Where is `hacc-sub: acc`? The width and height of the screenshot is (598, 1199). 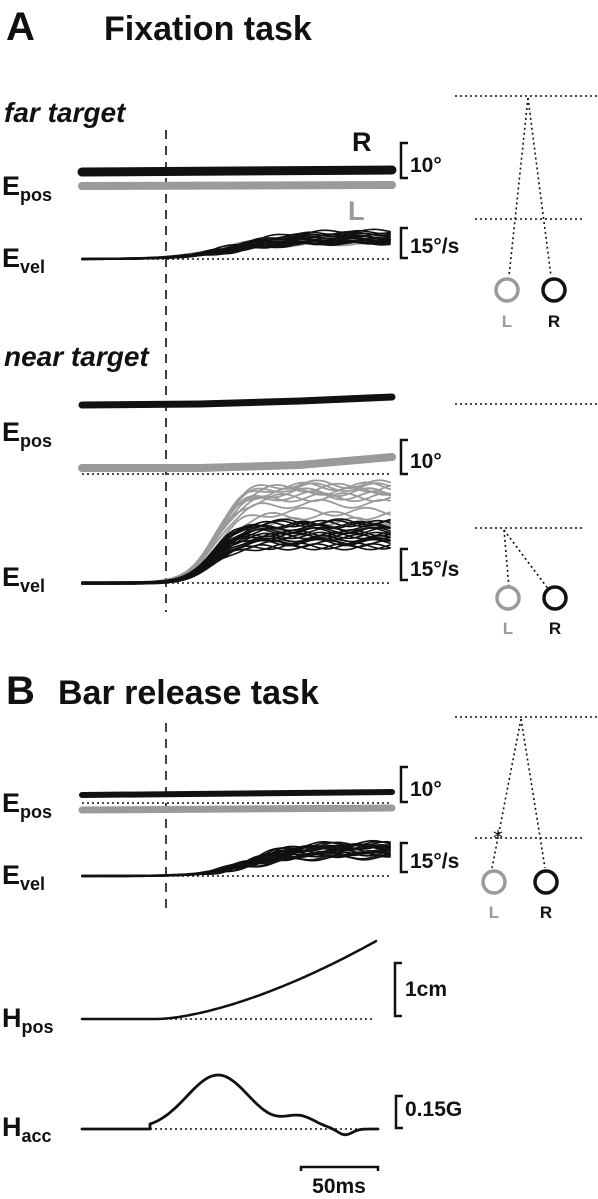
hacc-sub: acc is located at coordinates (37, 1136).